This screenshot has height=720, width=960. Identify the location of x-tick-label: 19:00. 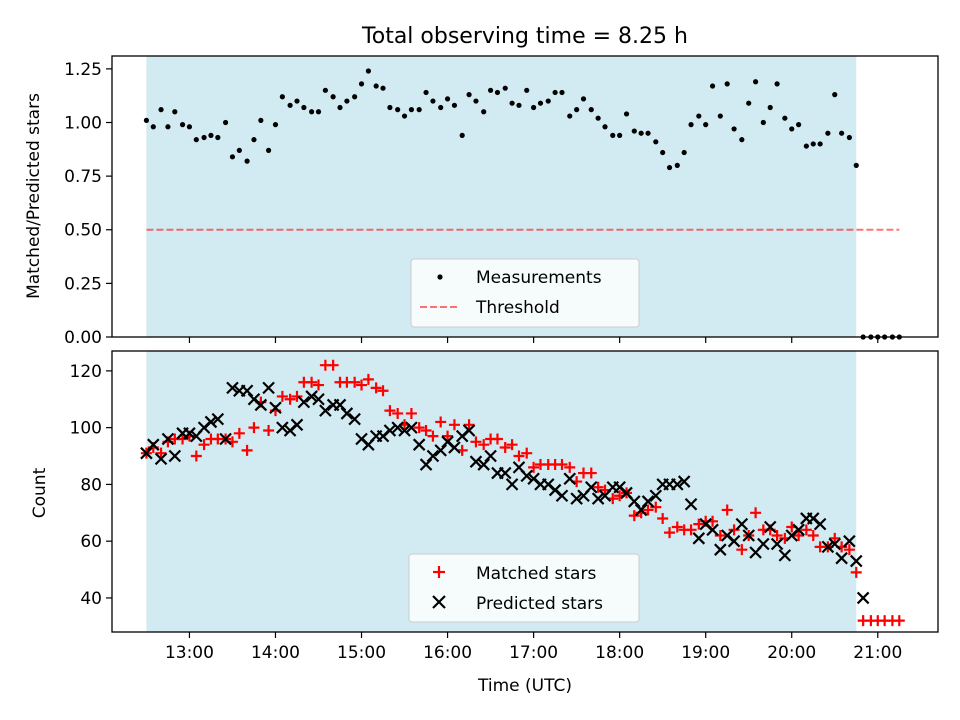
(705, 653).